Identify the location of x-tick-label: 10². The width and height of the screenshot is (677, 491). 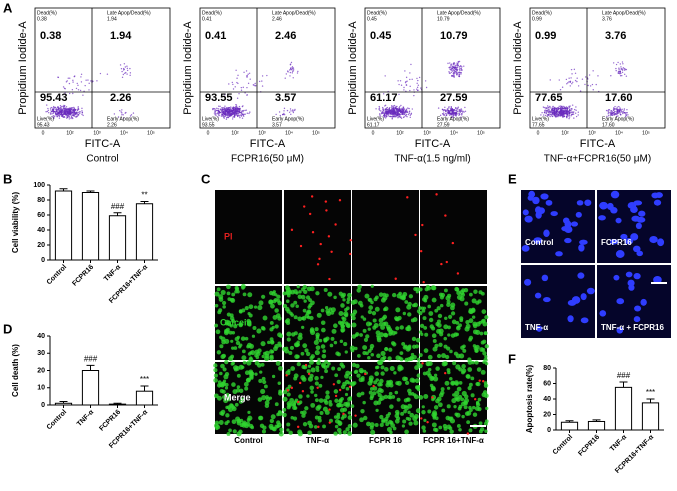
(400, 133).